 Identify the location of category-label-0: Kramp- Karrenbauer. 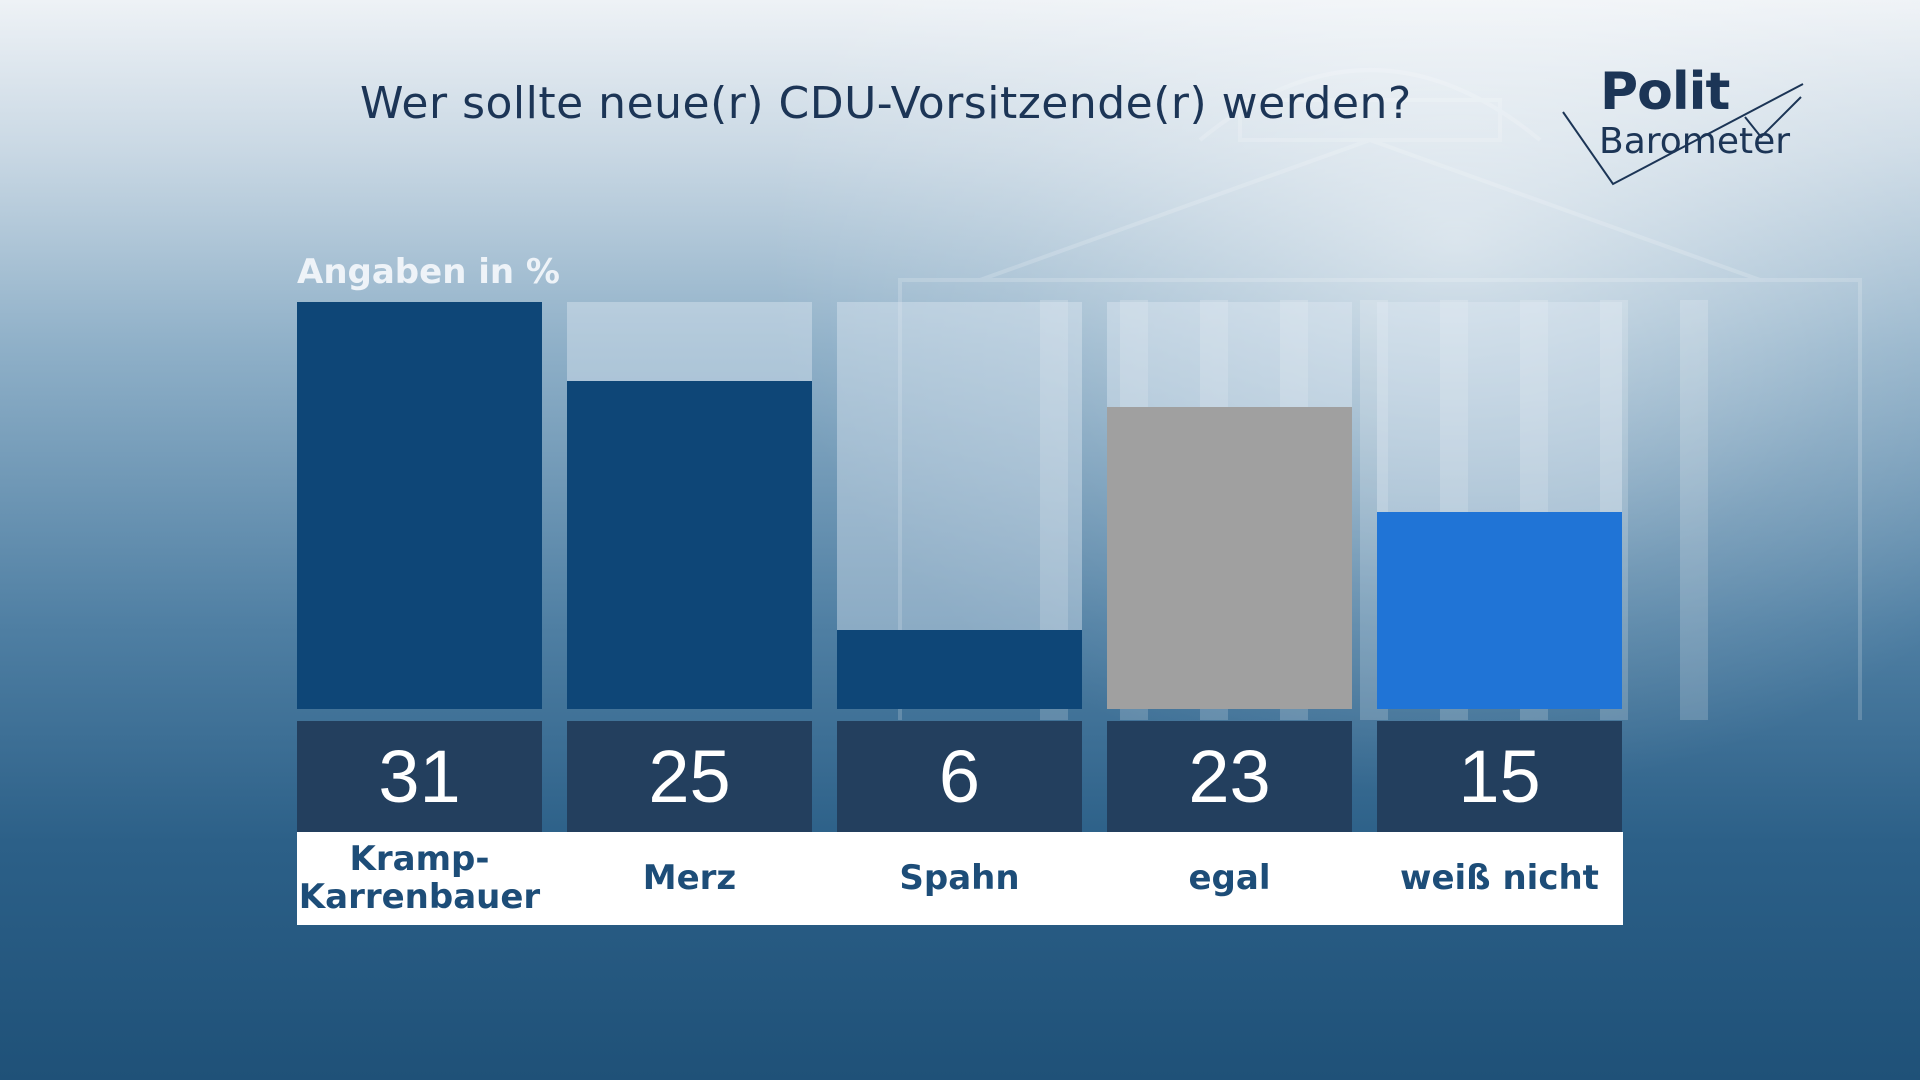
(419, 878).